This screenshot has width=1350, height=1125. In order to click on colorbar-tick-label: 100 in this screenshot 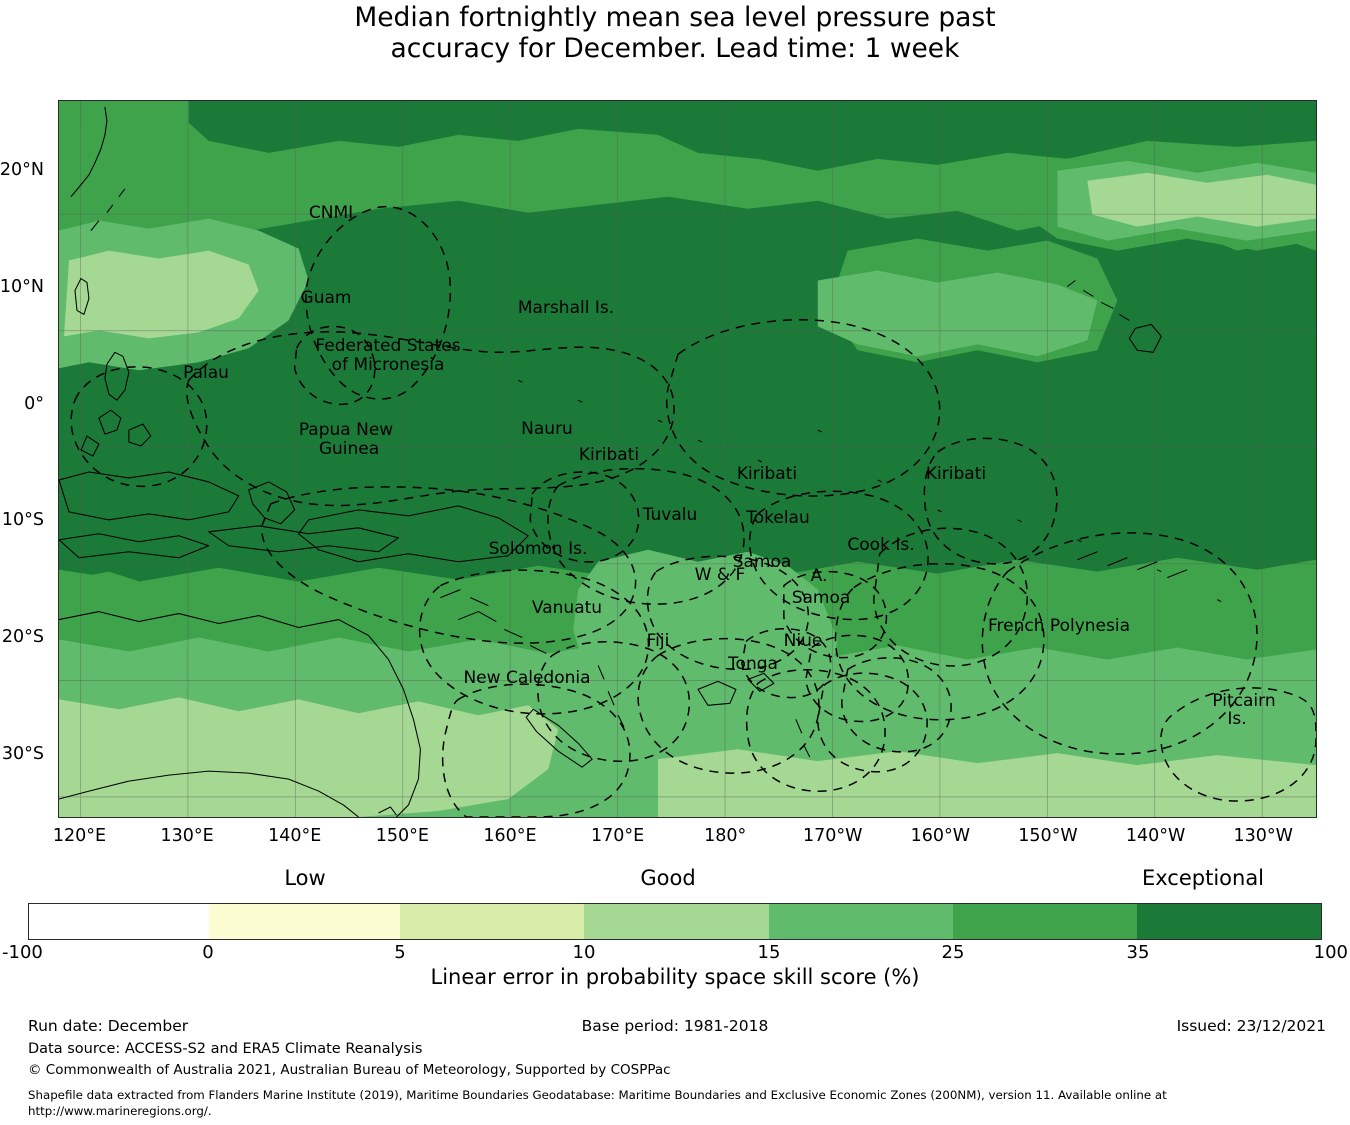, I will do `click(1330, 952)`.